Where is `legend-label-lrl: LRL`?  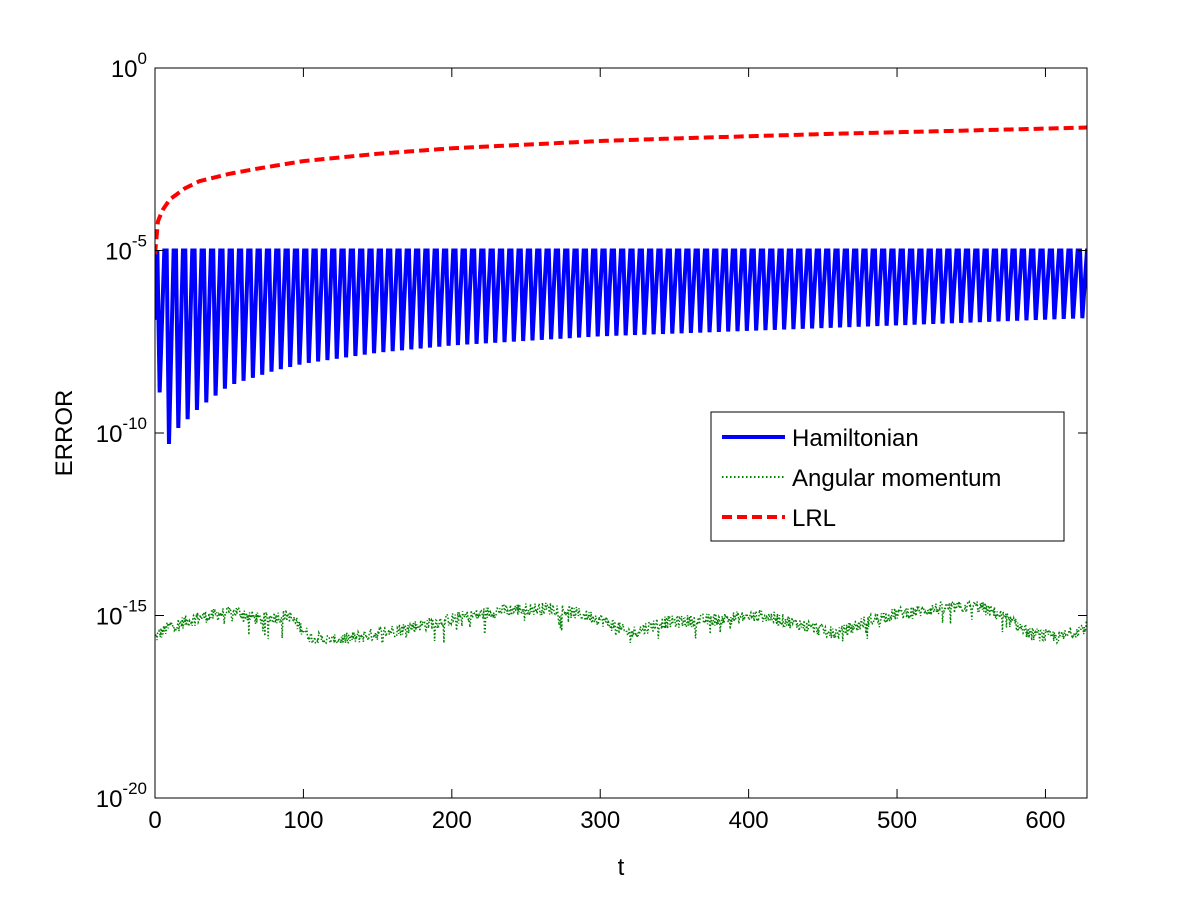 legend-label-lrl: LRL is located at coordinates (814, 518).